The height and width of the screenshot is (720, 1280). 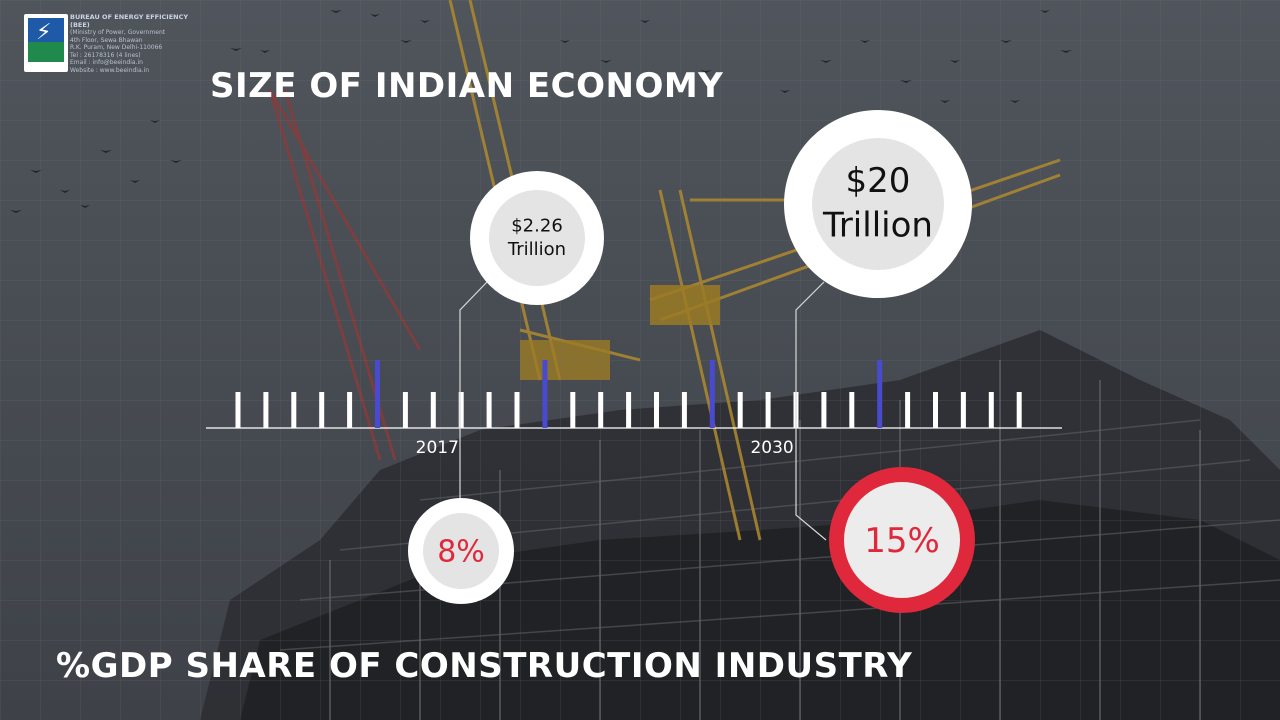 I want to click on economy-value-label: $2.26, so click(x=537, y=226).